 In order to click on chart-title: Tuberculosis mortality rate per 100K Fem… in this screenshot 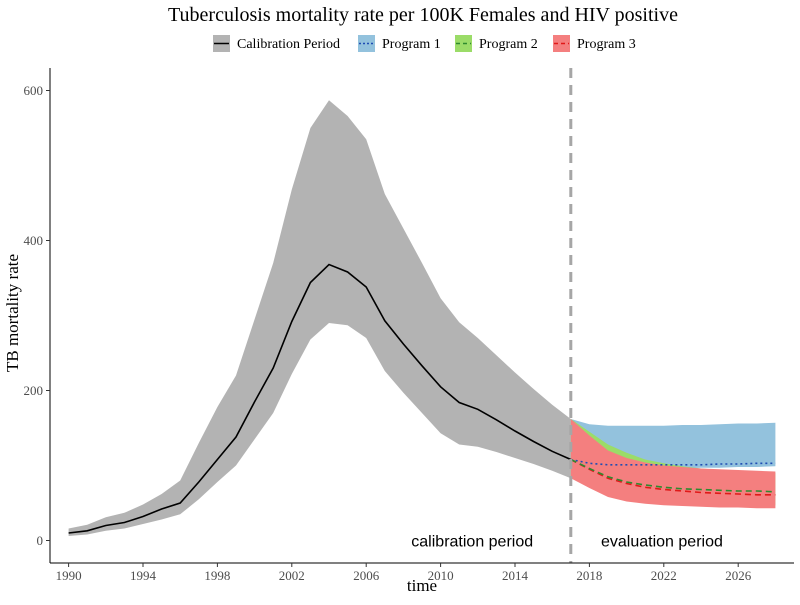, I will do `click(423, 15)`.